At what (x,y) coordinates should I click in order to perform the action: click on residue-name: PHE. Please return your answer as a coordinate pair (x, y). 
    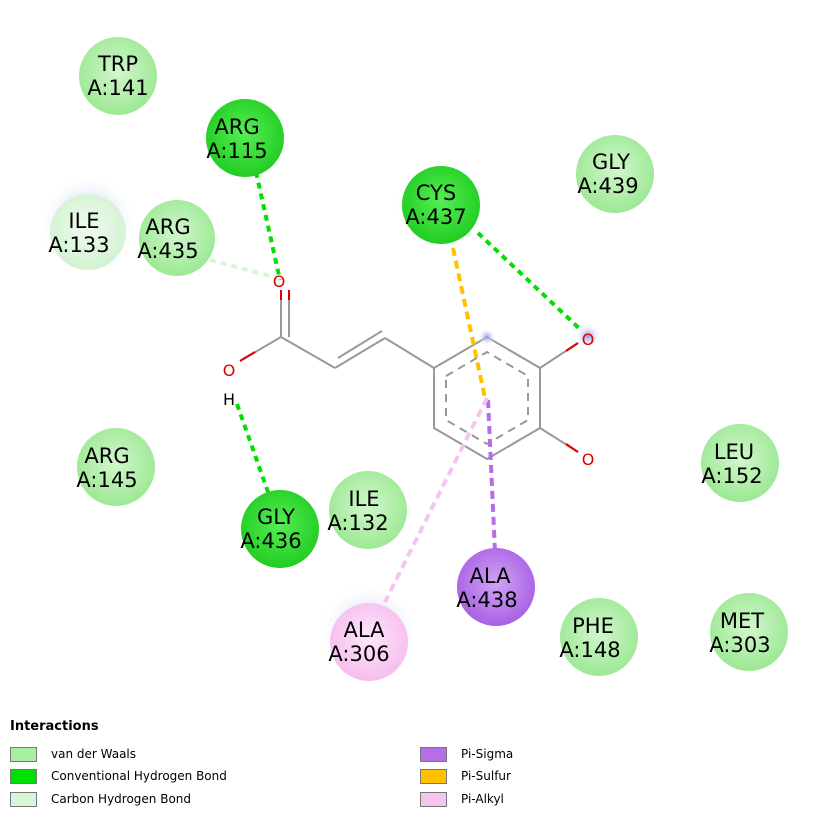
    Looking at the image, I should click on (593, 626).